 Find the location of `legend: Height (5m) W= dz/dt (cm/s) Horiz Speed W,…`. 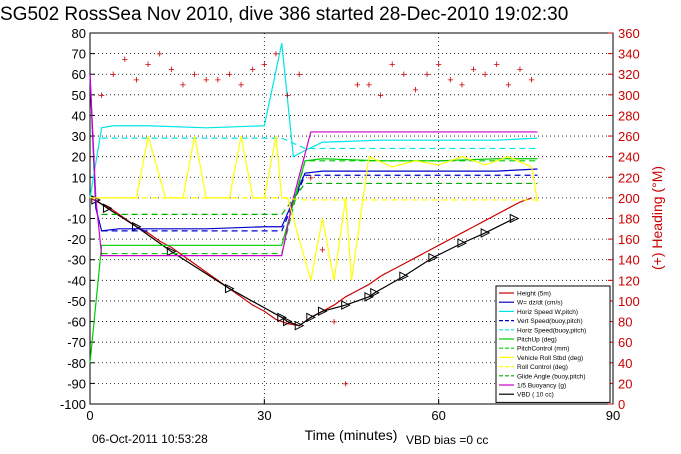

legend: Height (5m) W= dz/dt (cm/s) Horiz Speed W,… is located at coordinates (553, 344).